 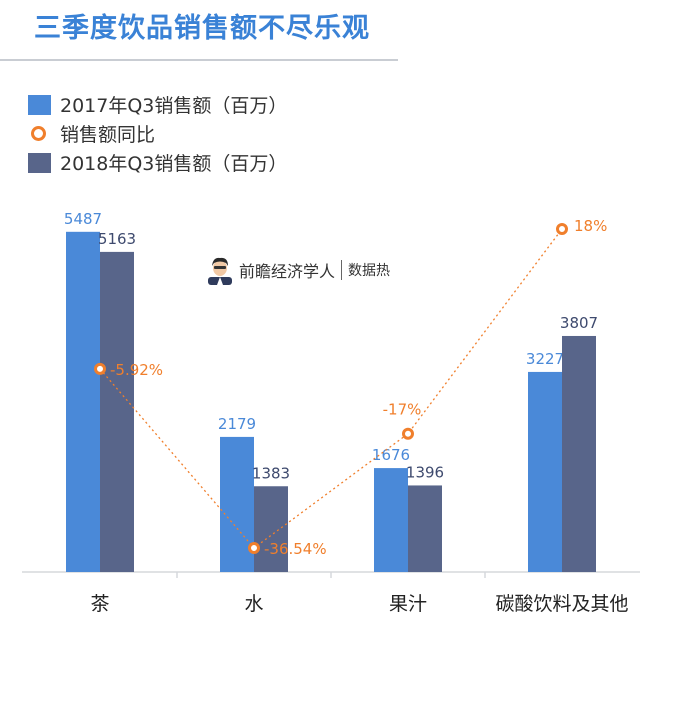 What do you see at coordinates (174, 164) in the screenshot?
I see `legend-label-2018: 2018年Q3销售额（百万）` at bounding box center [174, 164].